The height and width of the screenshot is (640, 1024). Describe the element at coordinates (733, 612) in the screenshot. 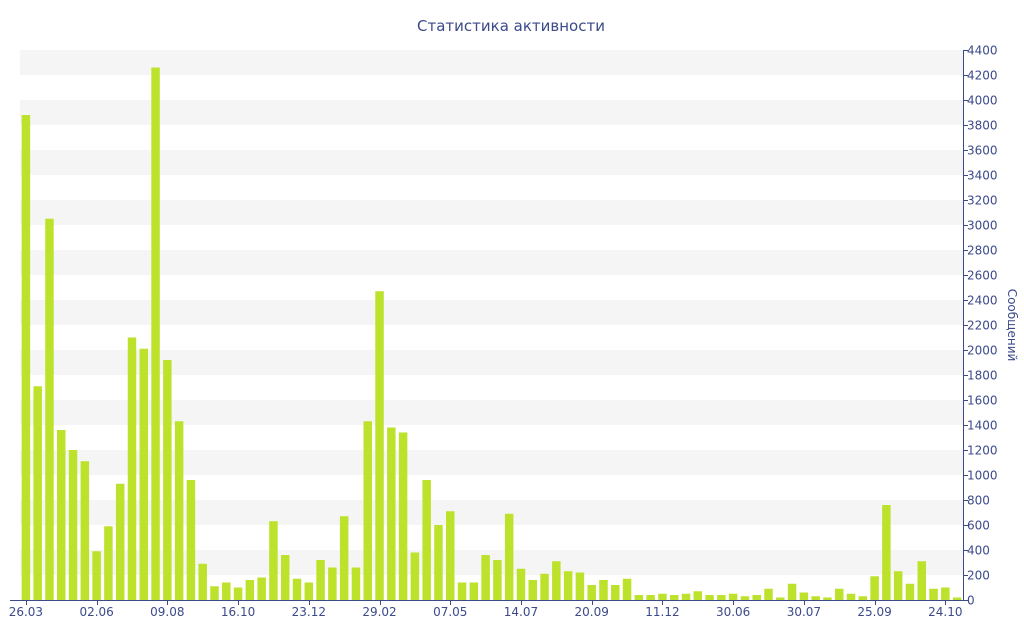

I see `x-tick-label: 30.06` at that location.